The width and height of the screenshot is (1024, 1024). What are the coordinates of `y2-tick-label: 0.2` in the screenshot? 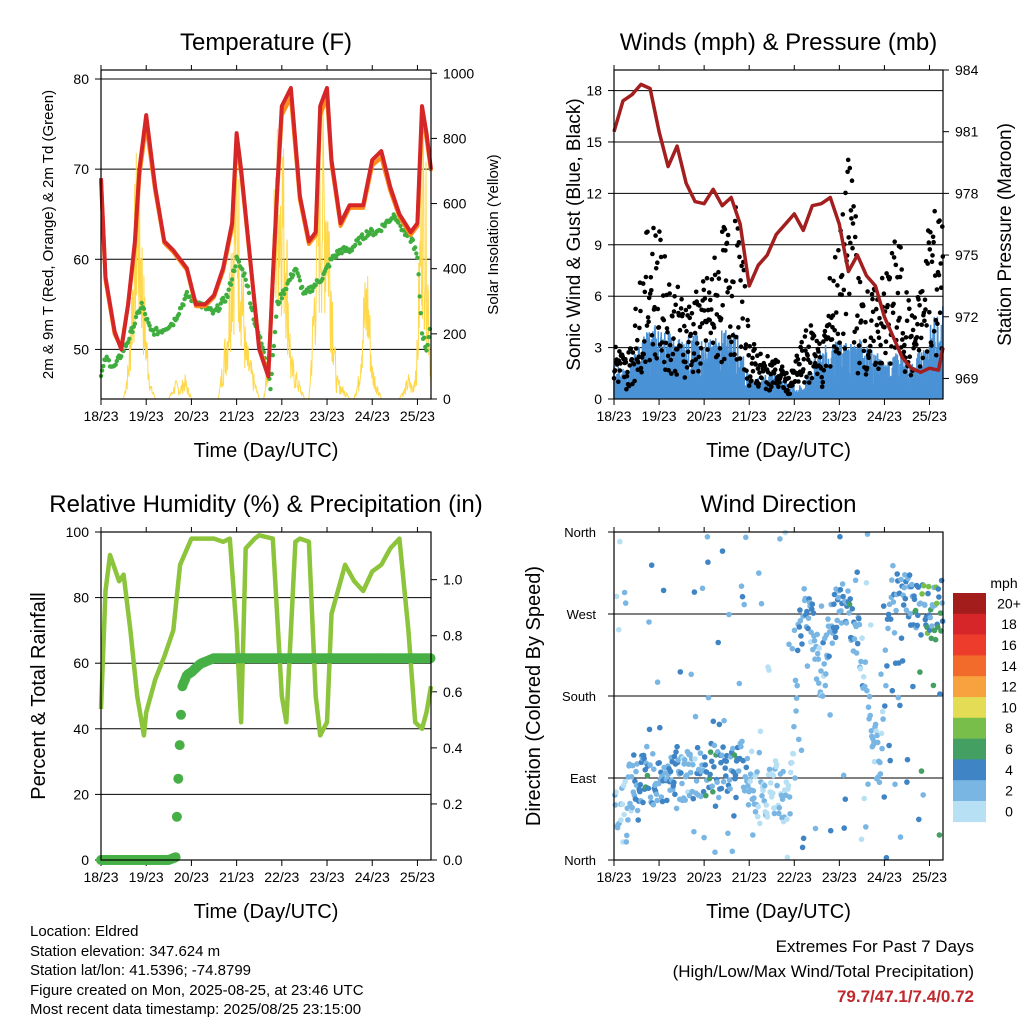 It's located at (453, 804).